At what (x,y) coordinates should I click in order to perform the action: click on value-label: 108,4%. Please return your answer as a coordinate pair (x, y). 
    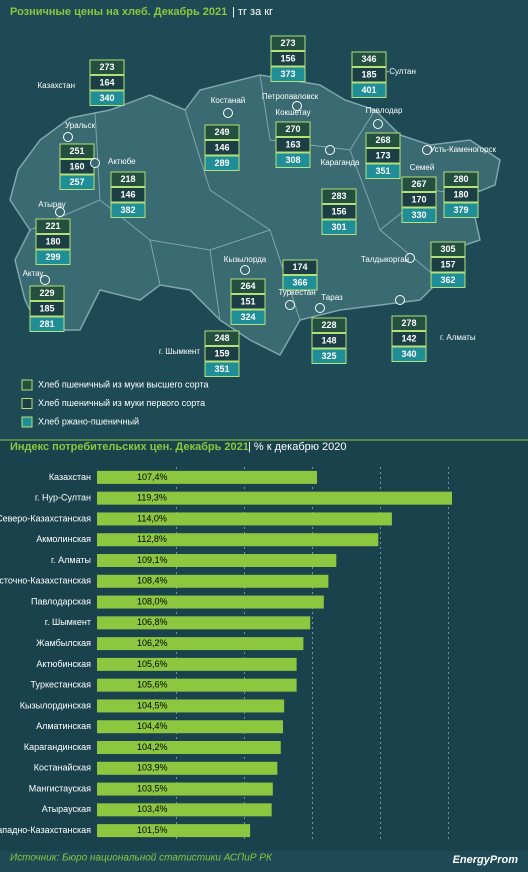
    Looking at the image, I should click on (152, 581).